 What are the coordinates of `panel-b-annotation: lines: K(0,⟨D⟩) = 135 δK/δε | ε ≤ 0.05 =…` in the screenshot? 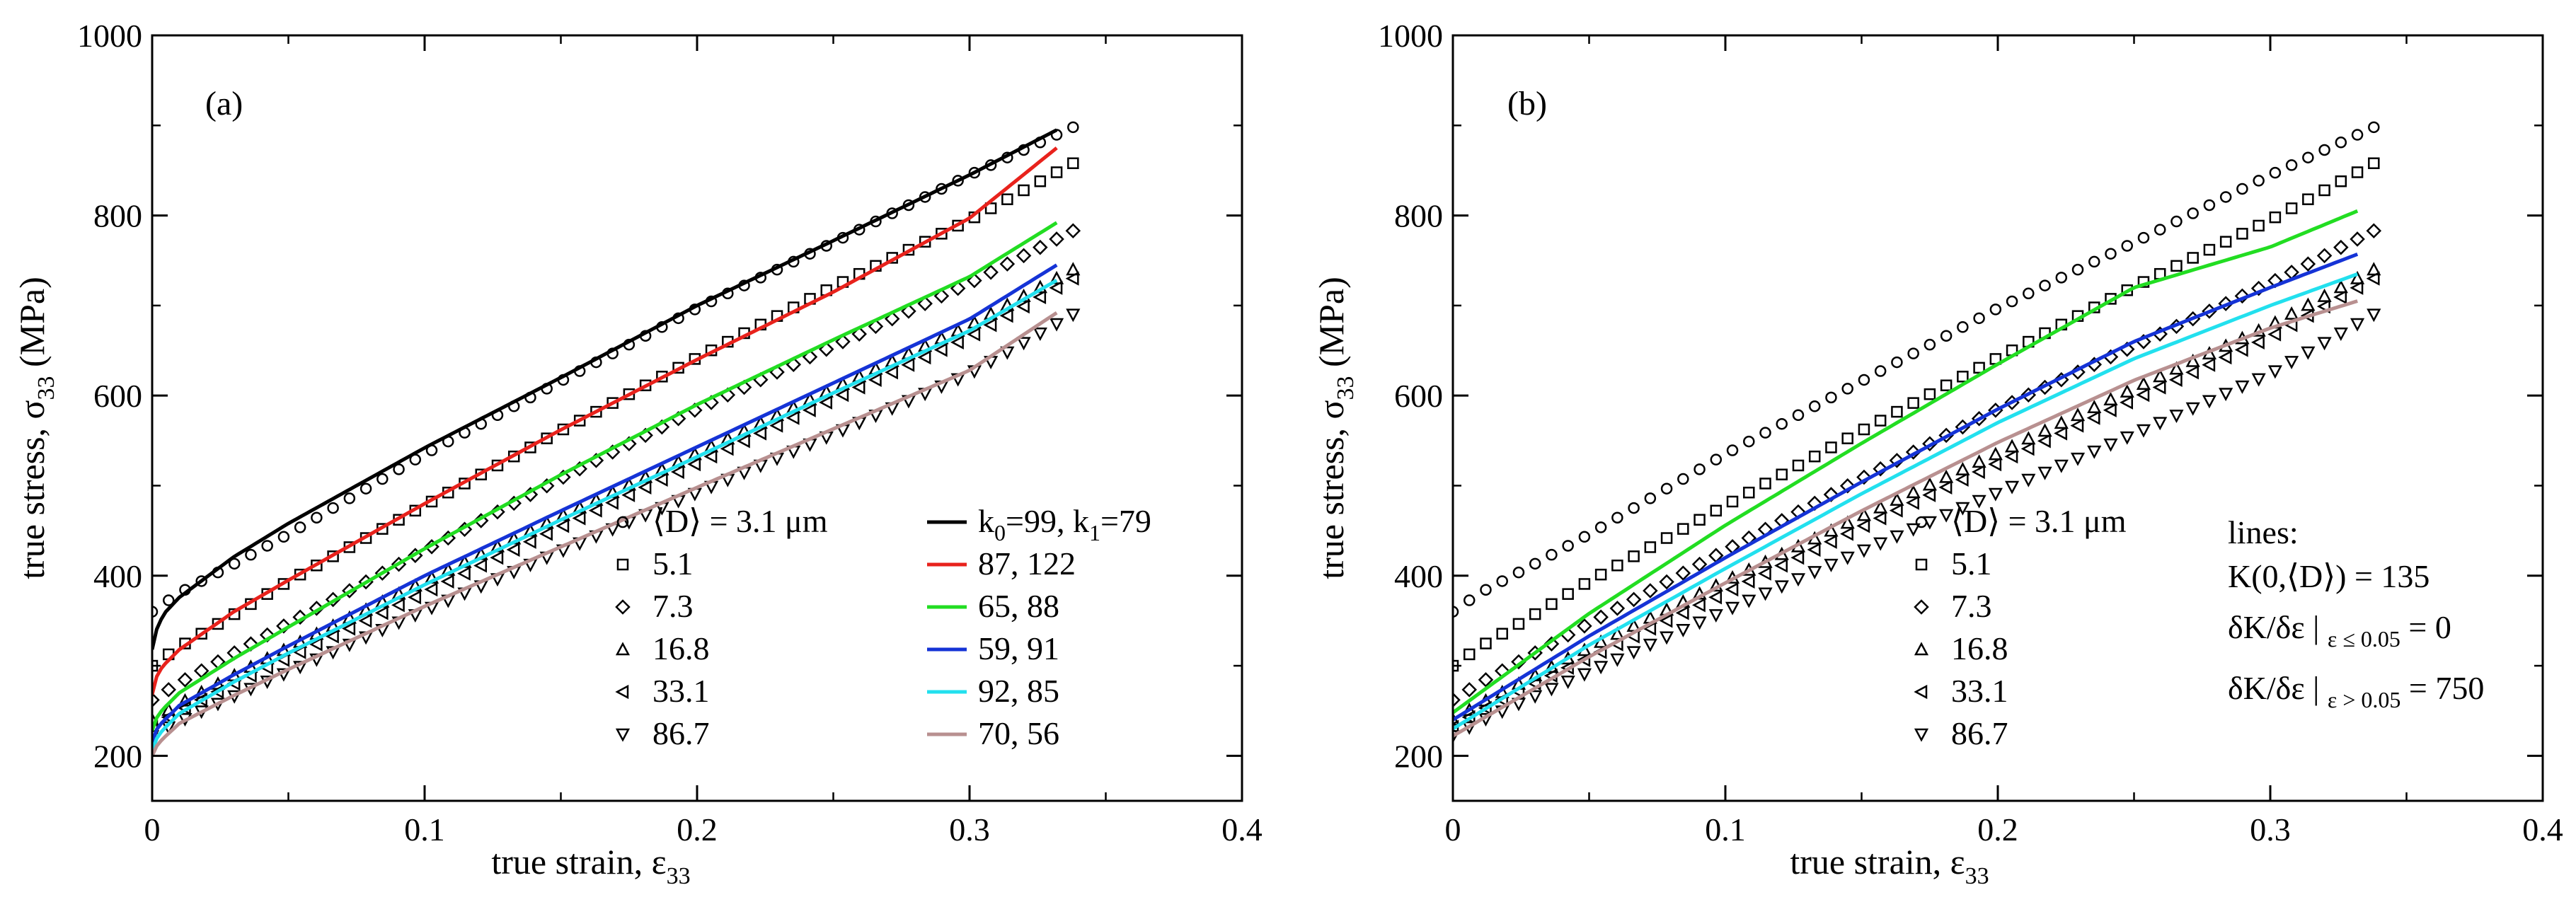 It's located at (2356, 614).